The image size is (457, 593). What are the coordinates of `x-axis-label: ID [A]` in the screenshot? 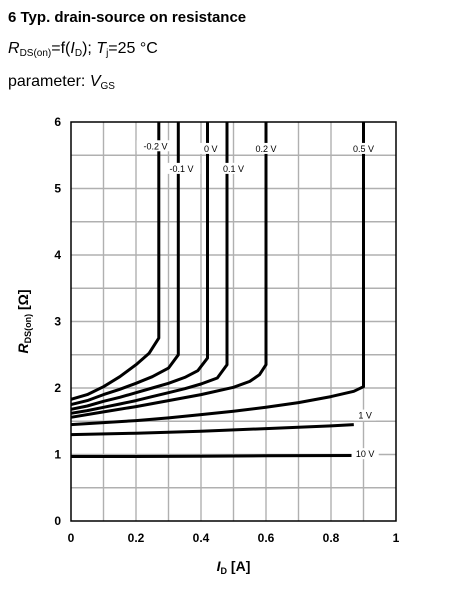 It's located at (234, 567).